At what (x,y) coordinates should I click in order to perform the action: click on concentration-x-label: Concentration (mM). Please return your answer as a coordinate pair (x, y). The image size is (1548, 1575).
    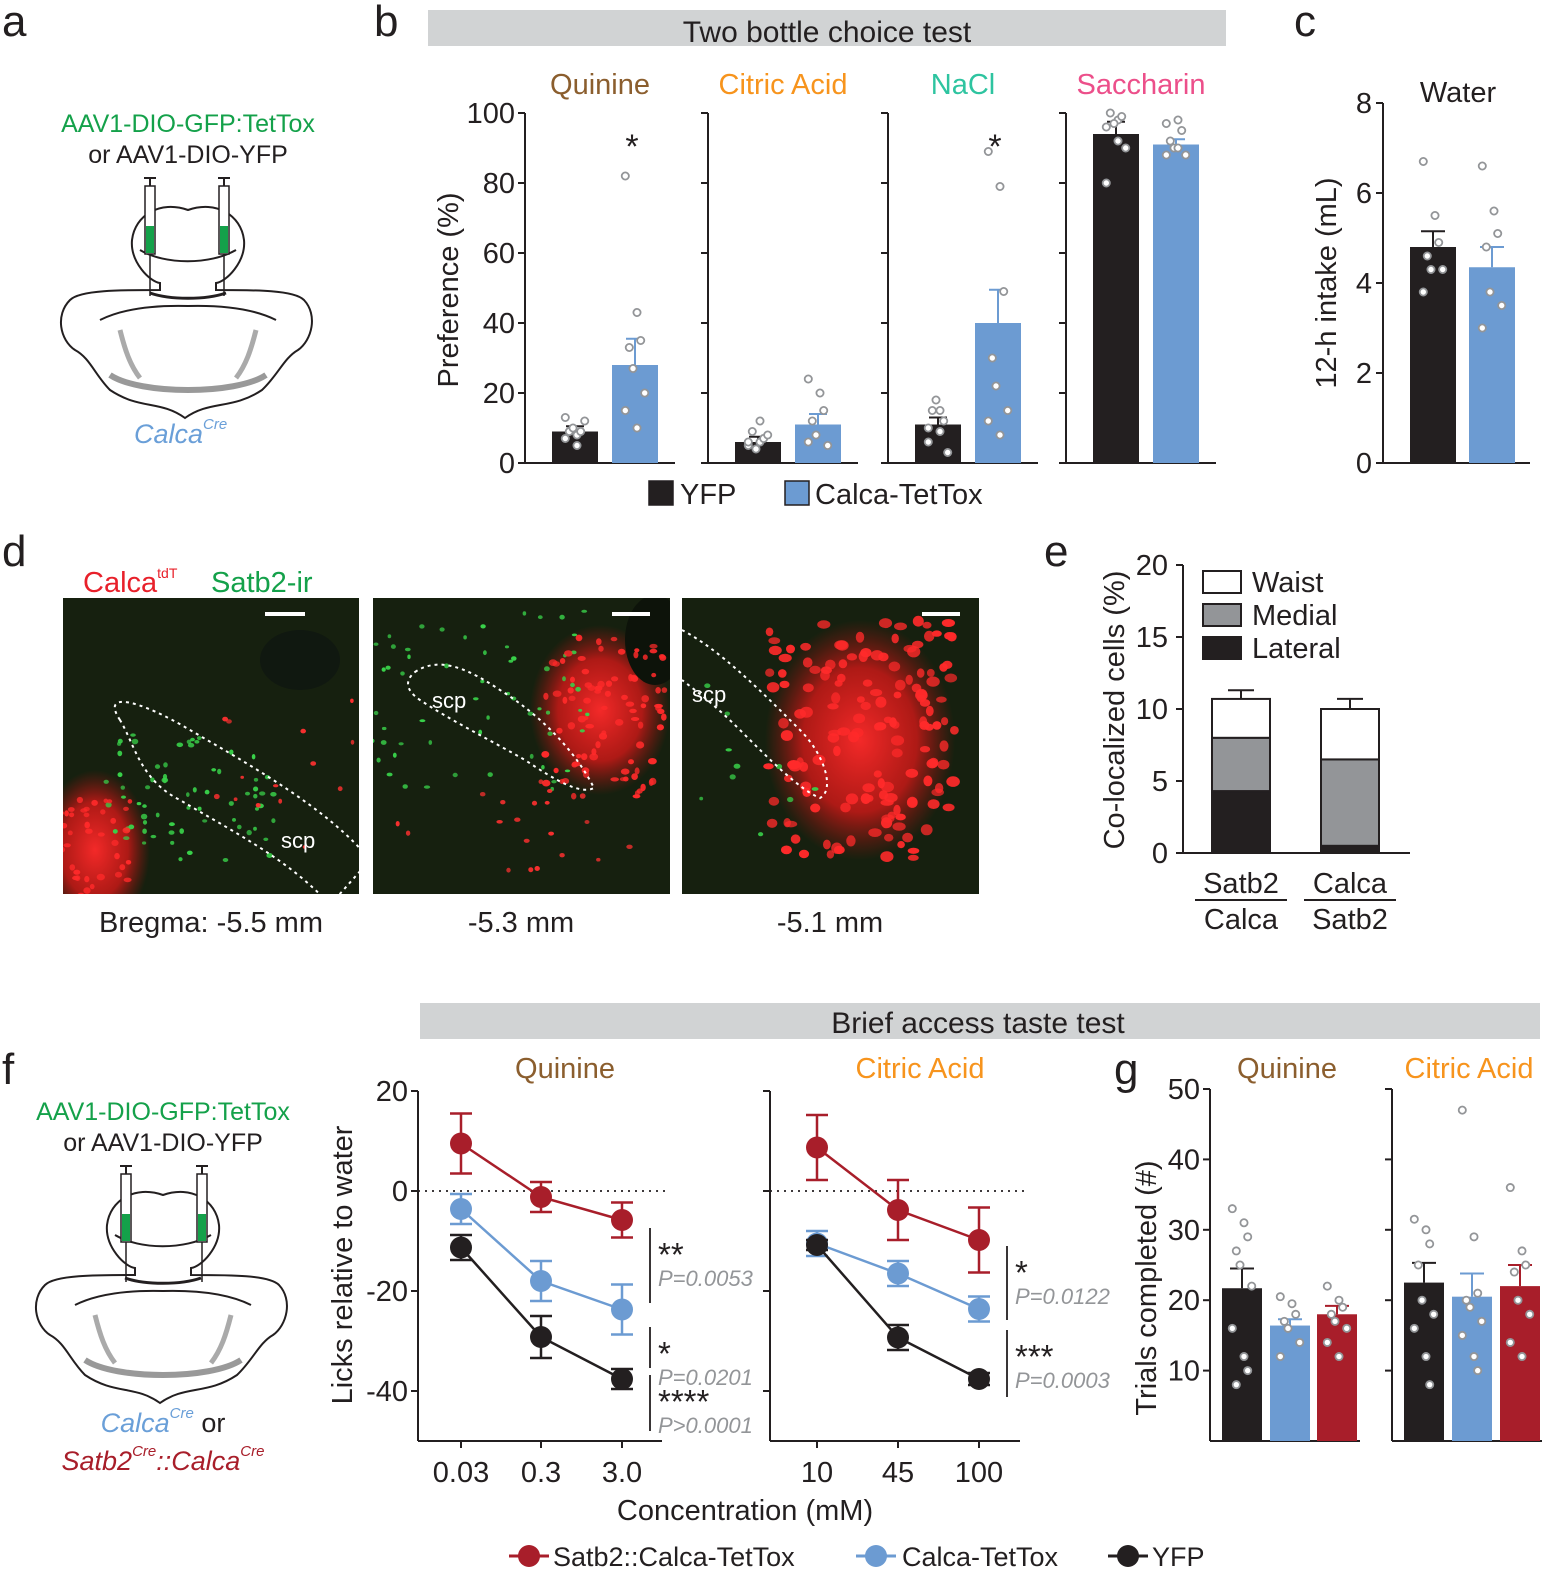
    Looking at the image, I should click on (745, 1511).